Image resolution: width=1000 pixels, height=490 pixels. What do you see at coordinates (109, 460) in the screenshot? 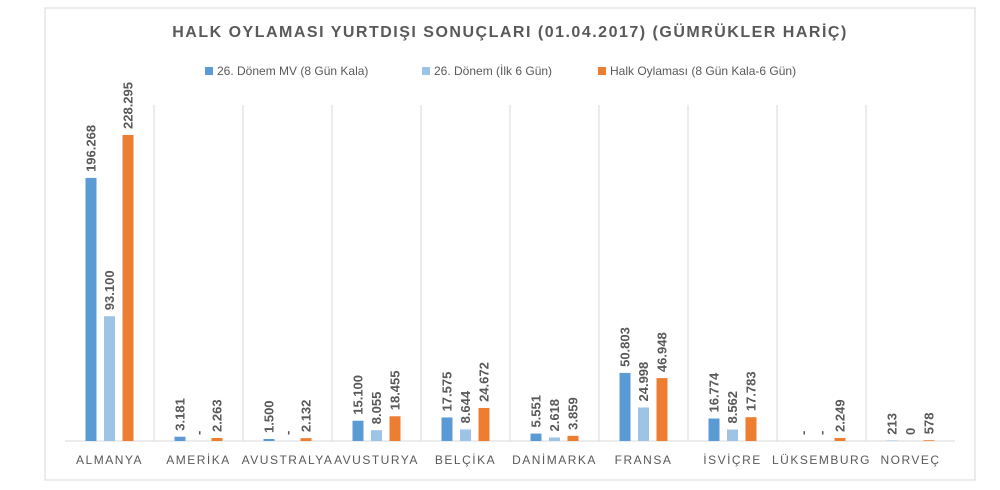
I see `x-tick-label: ALMANYA` at bounding box center [109, 460].